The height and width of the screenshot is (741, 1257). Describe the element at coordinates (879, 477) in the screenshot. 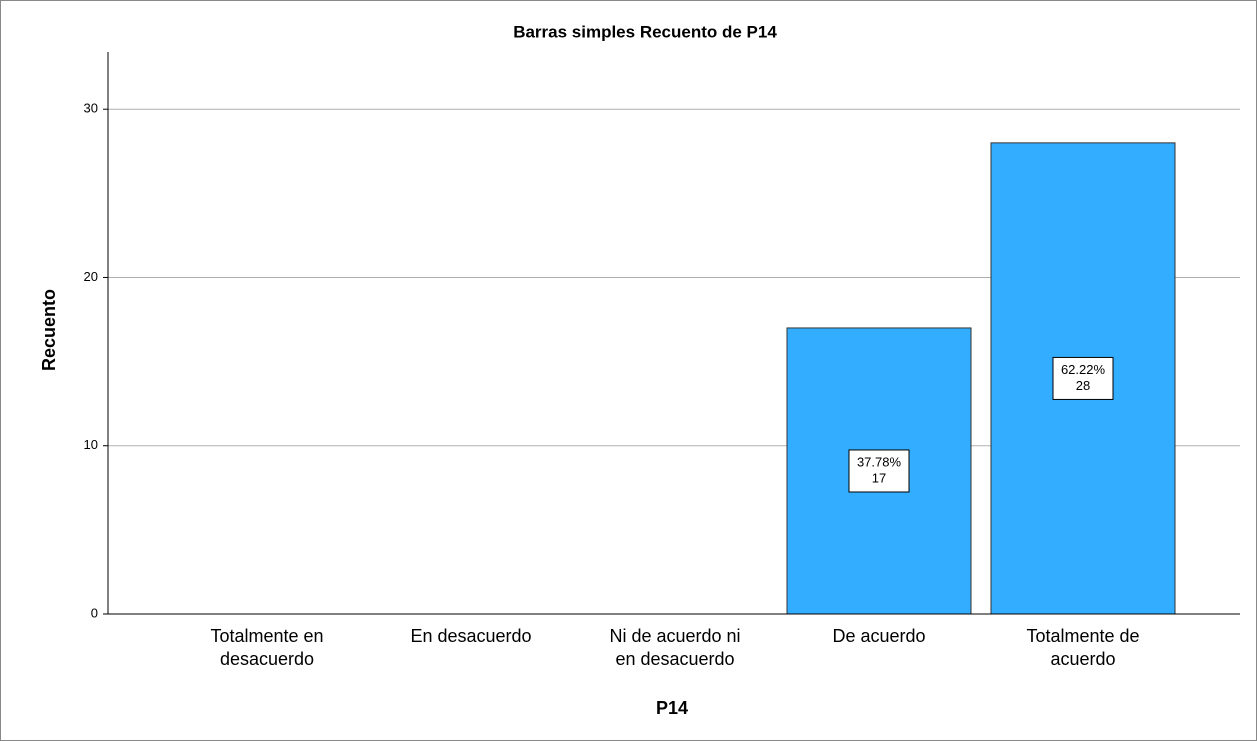

I see `value-label: 17` at that location.